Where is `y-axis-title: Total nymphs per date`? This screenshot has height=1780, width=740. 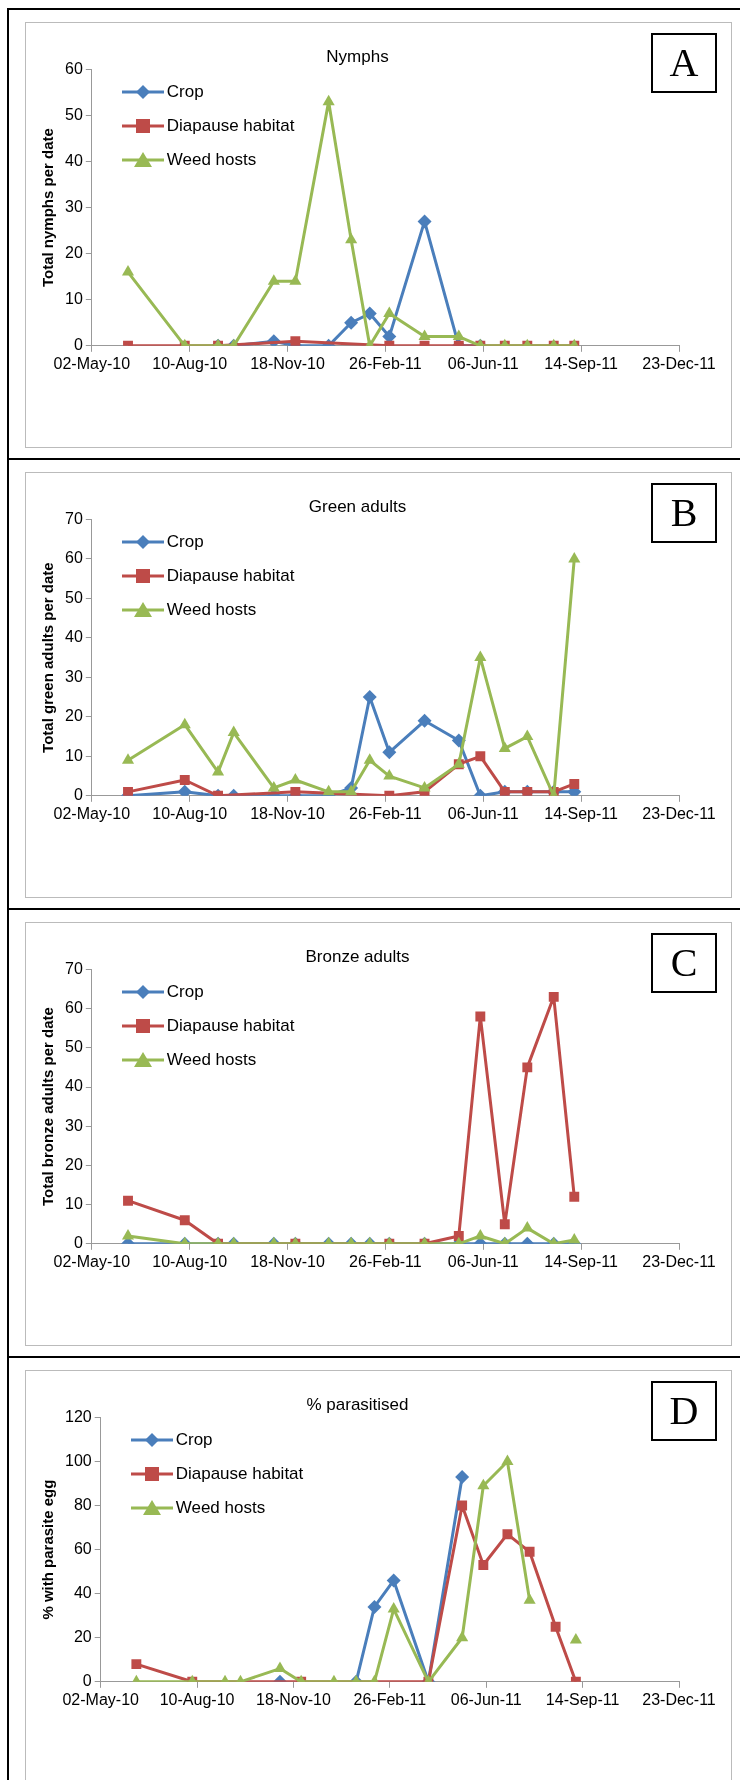
y-axis-title: Total nymphs per date is located at coordinates (48, 208).